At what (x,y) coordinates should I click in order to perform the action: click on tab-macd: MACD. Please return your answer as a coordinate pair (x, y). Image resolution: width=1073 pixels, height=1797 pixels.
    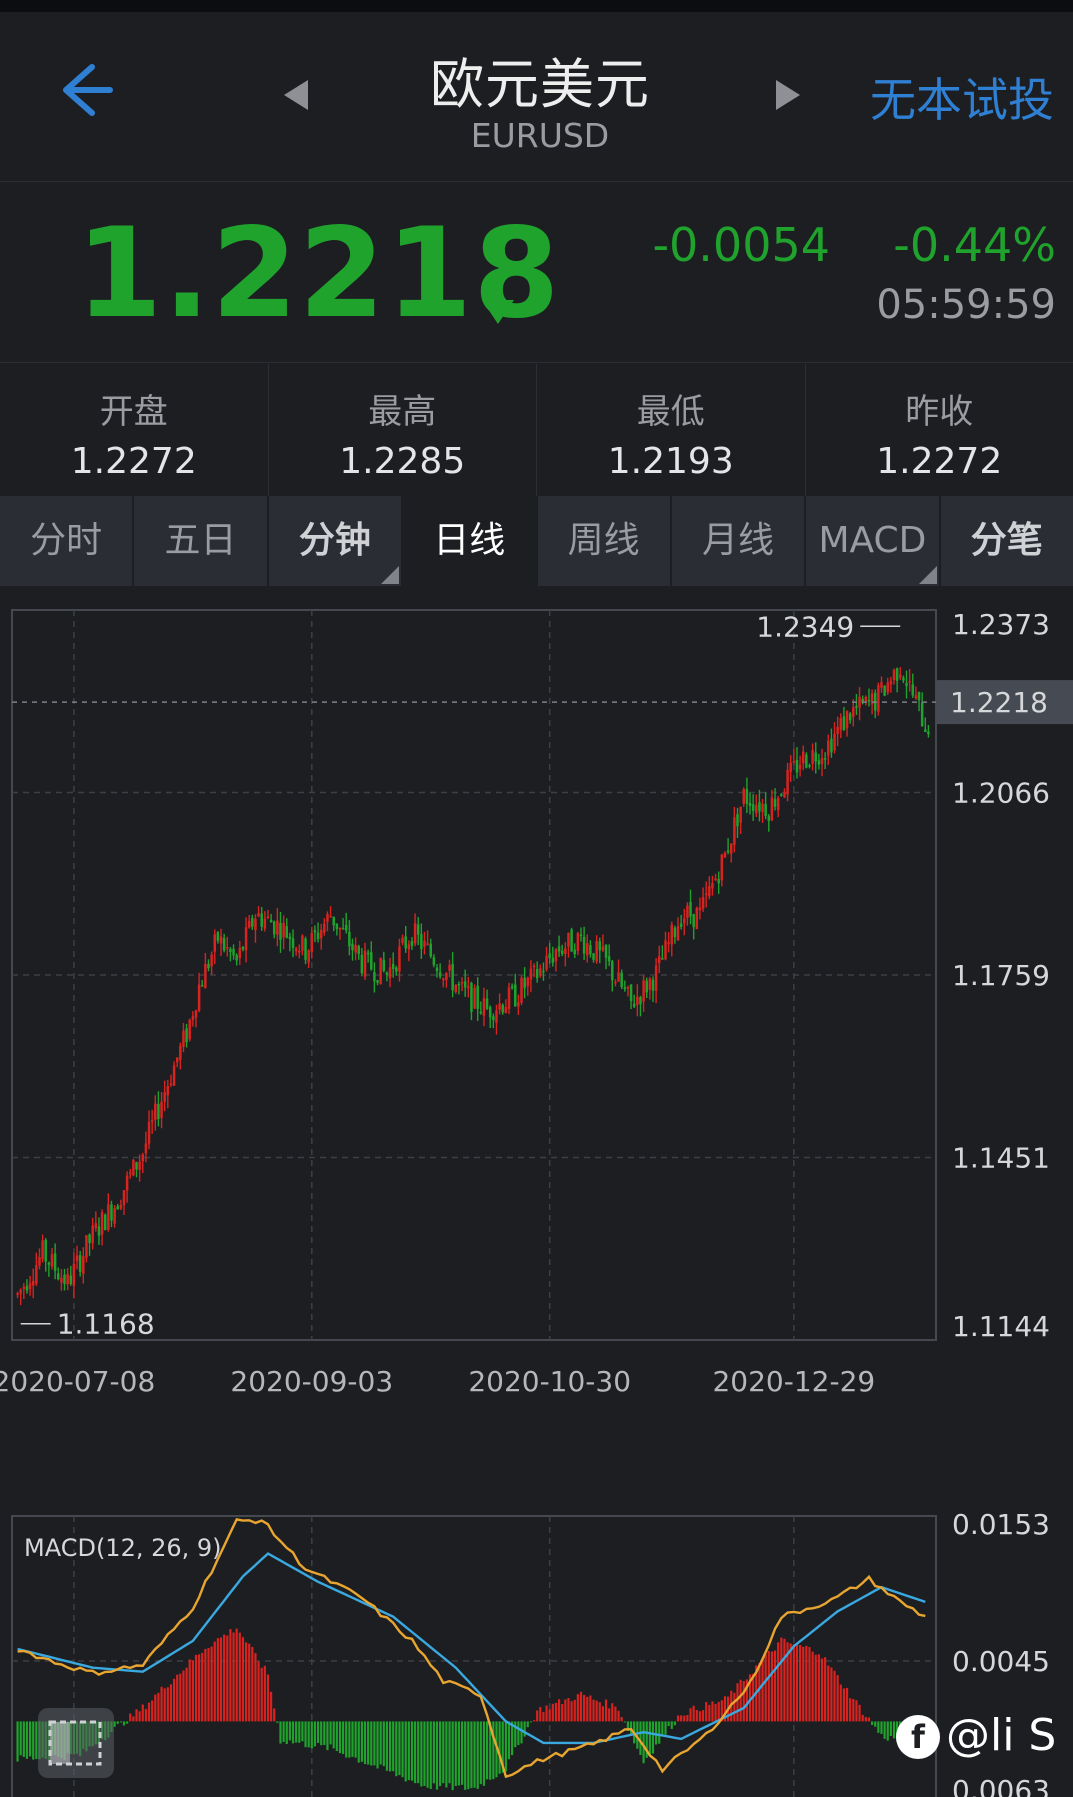
    Looking at the image, I should click on (873, 541).